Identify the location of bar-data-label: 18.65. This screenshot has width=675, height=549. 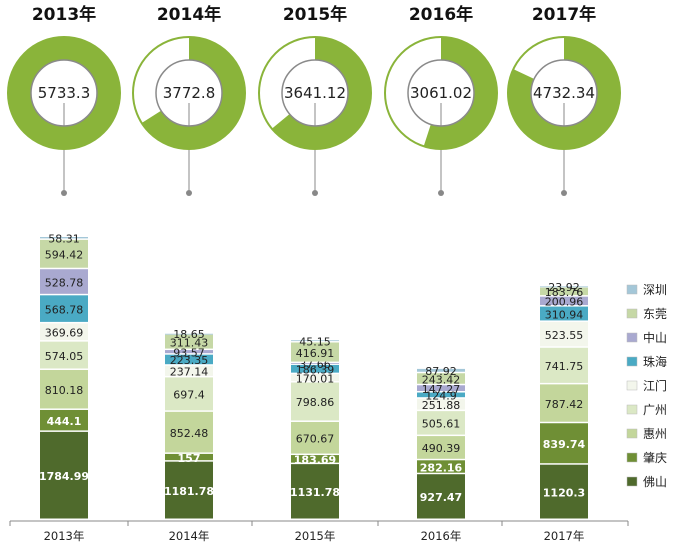
(189, 334).